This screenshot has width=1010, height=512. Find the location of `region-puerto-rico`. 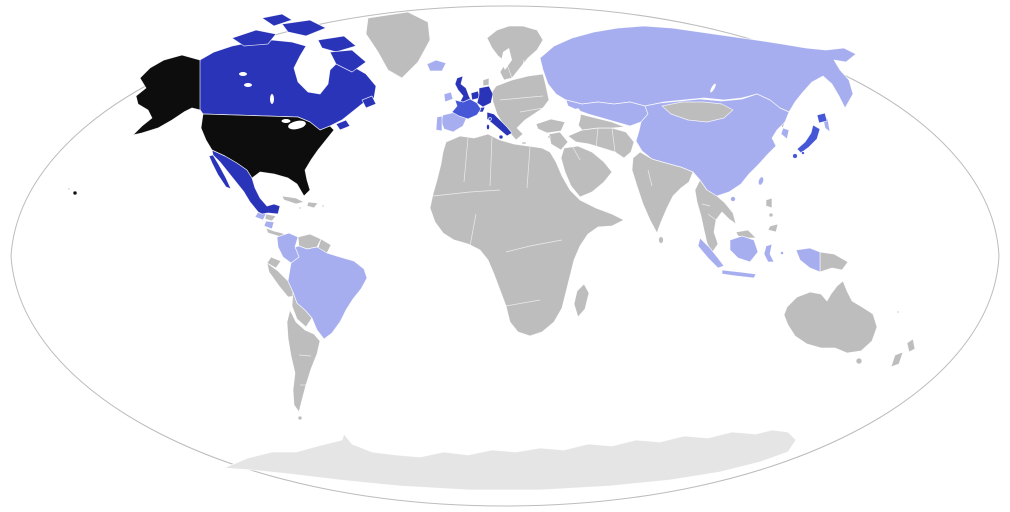

region-puerto-rico is located at coordinates (323, 206).